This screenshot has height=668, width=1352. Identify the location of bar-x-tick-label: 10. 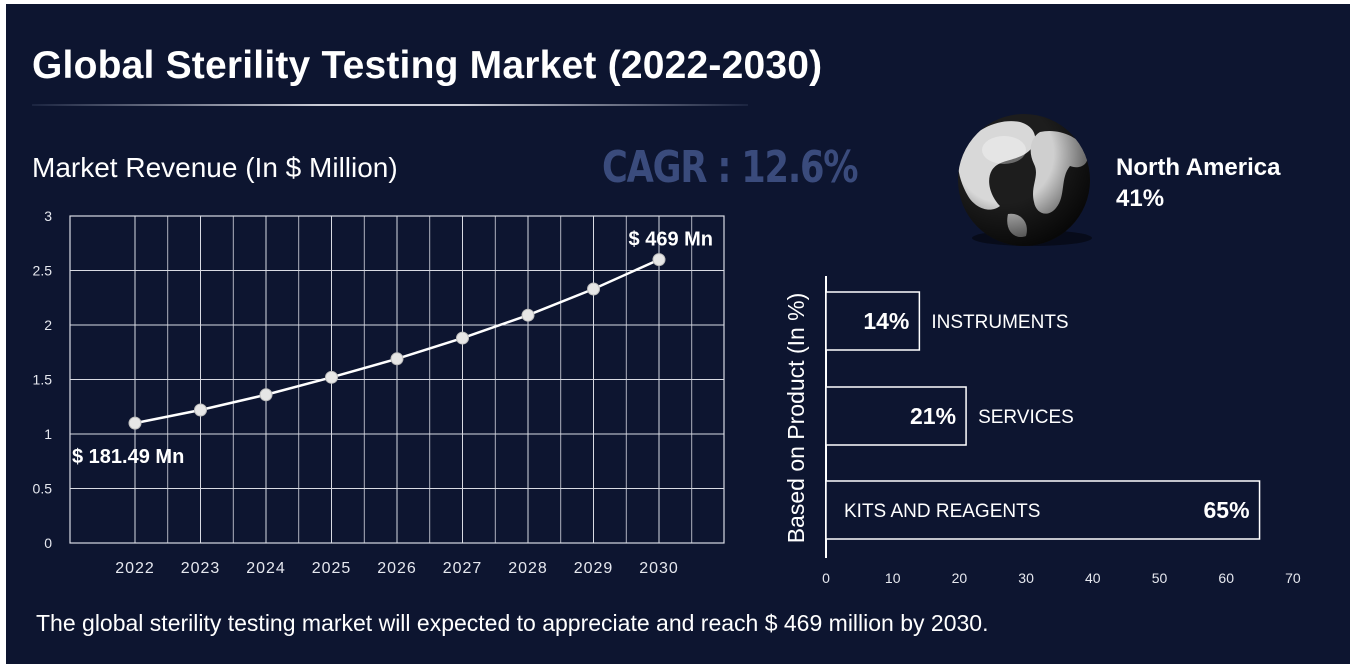
(893, 578).